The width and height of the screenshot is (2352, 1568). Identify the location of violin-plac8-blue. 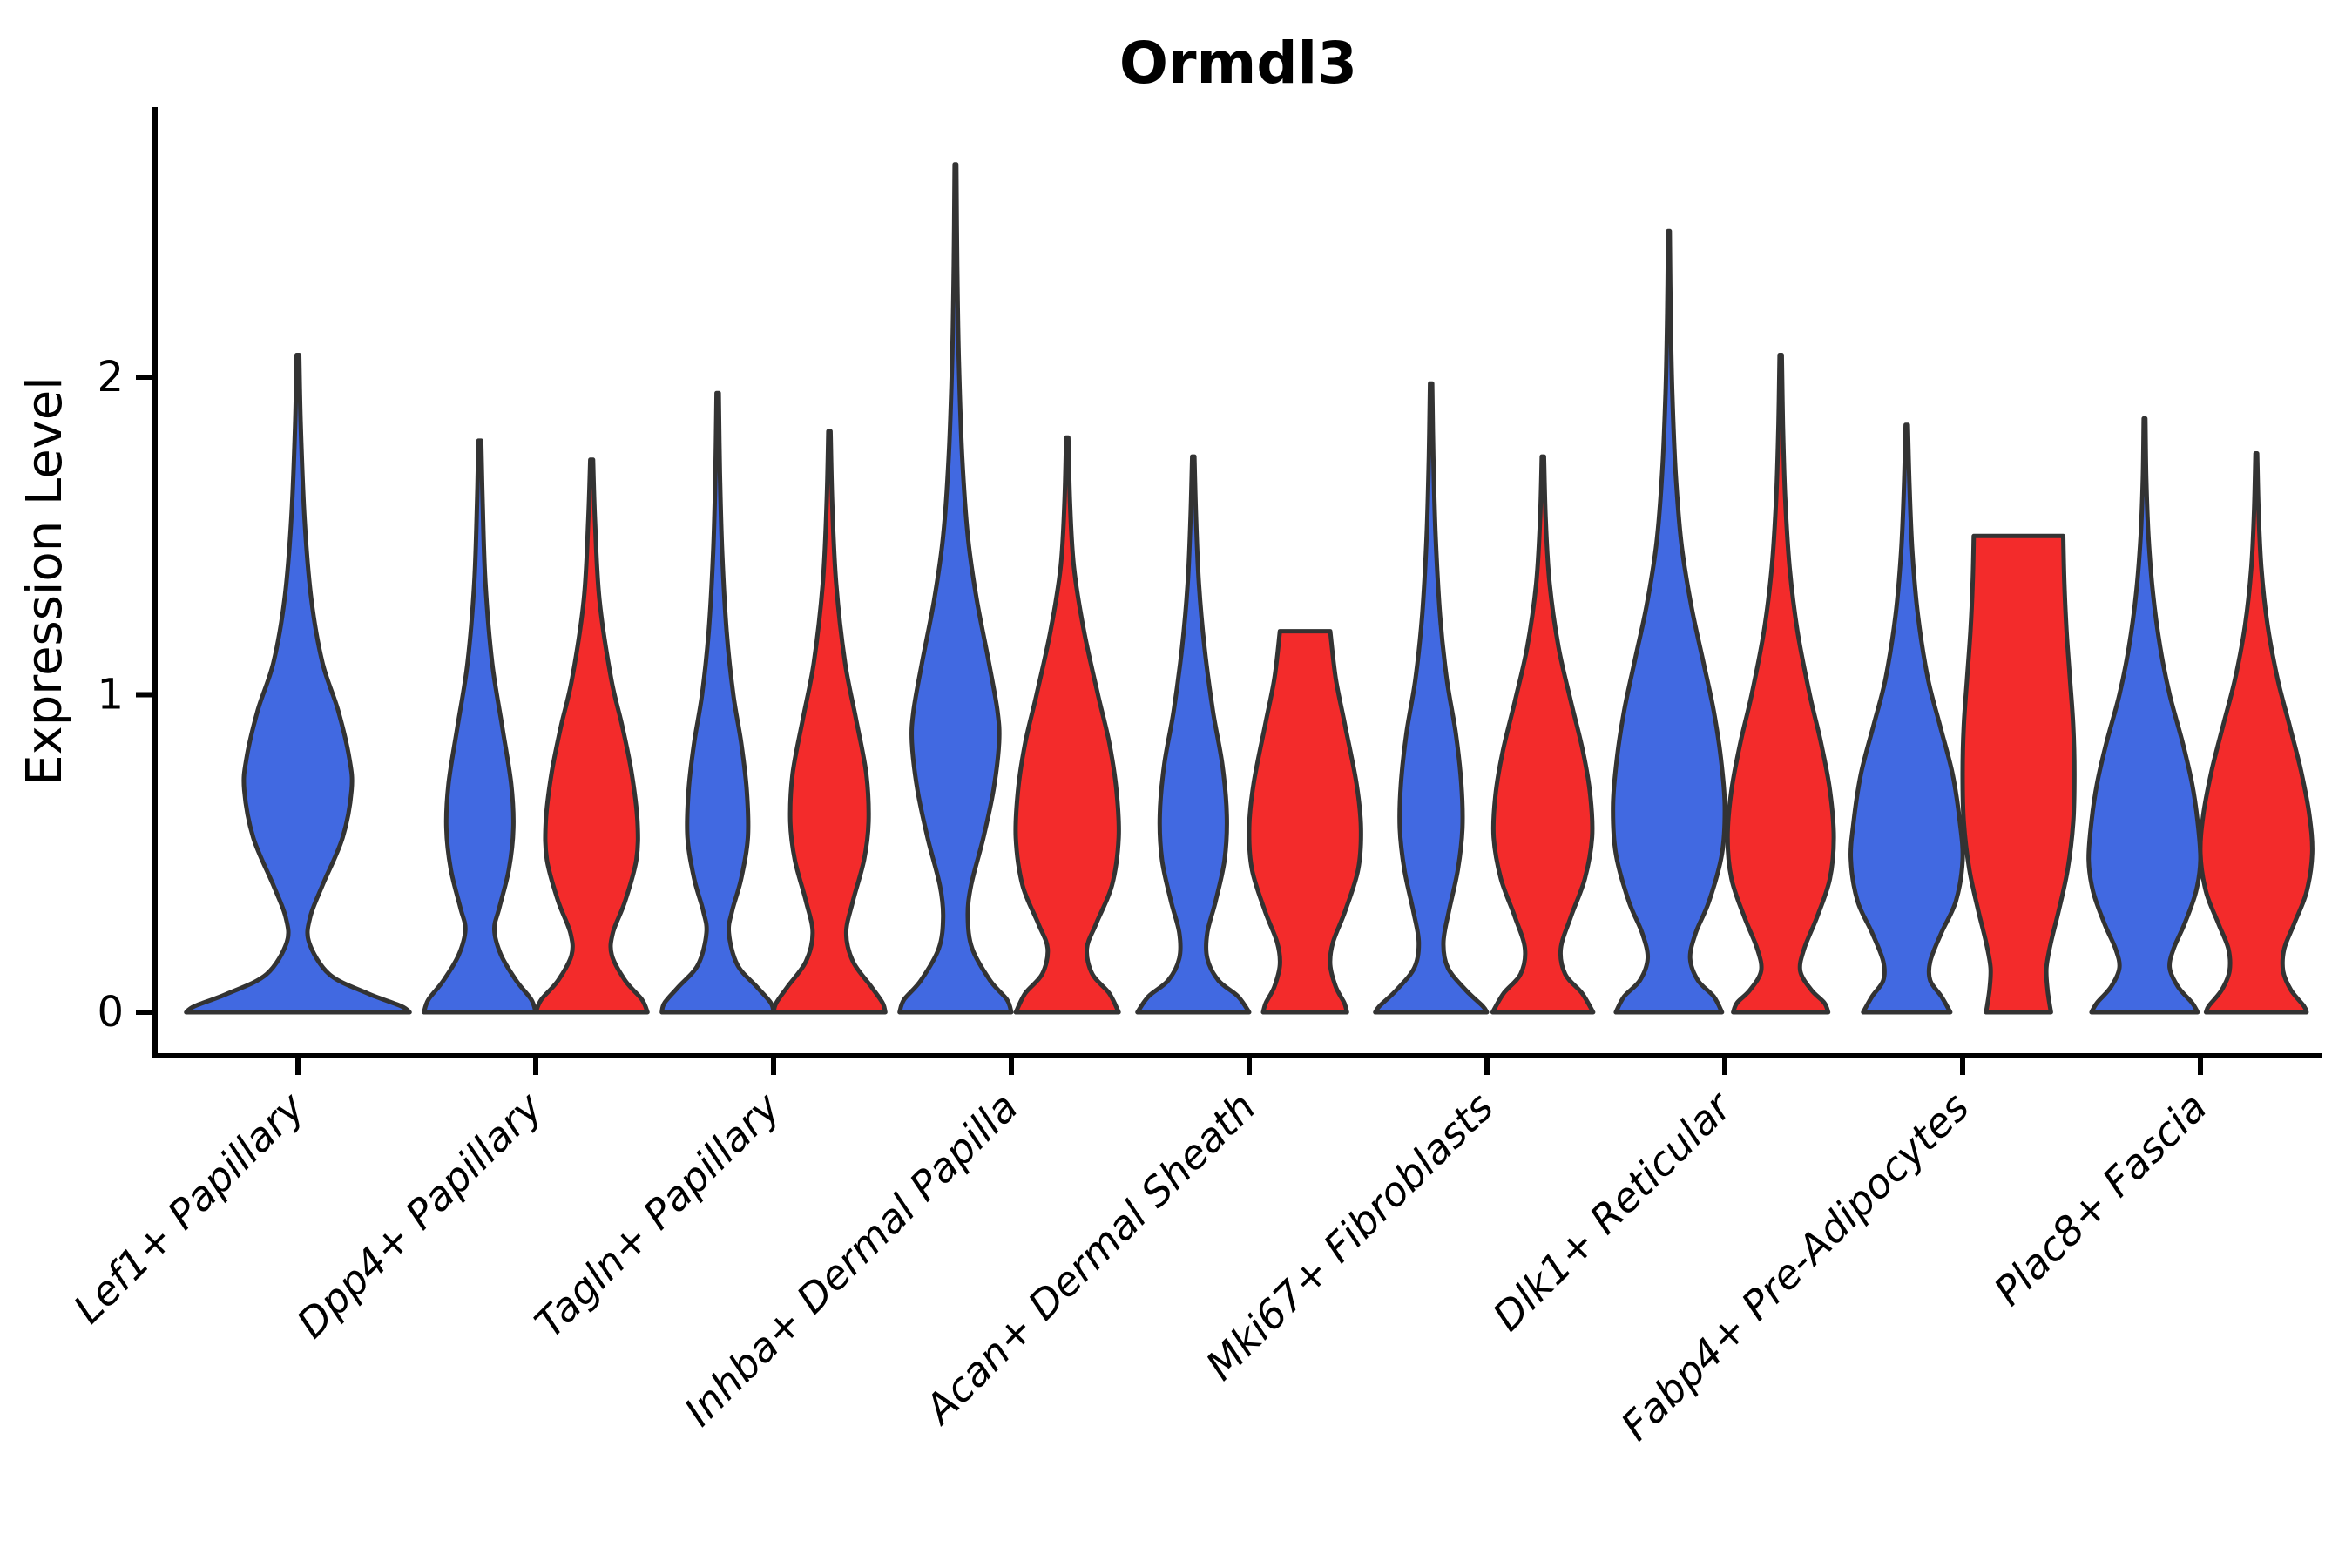
(2144, 716).